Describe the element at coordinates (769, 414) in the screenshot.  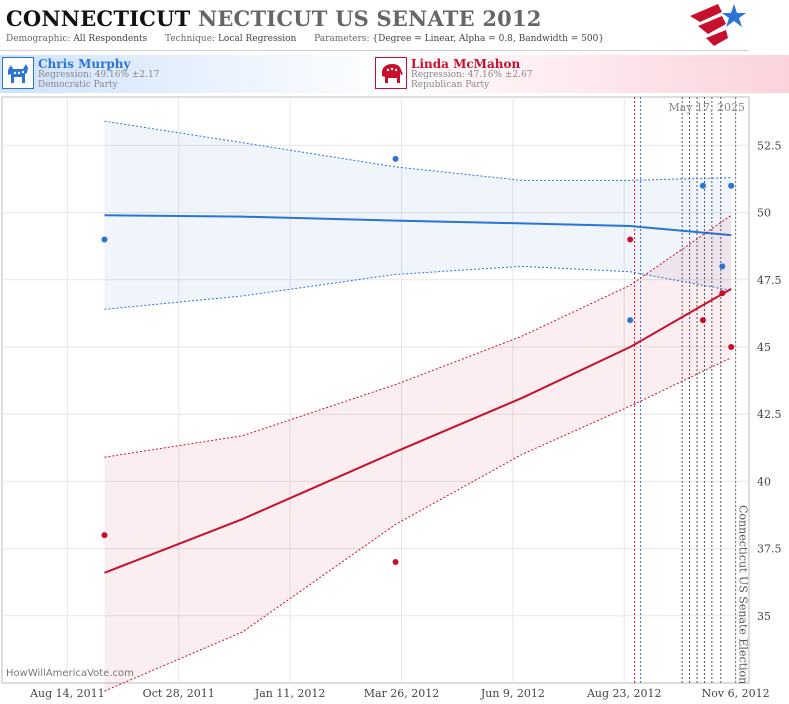
I see `y-tick-label: 42.5` at that location.